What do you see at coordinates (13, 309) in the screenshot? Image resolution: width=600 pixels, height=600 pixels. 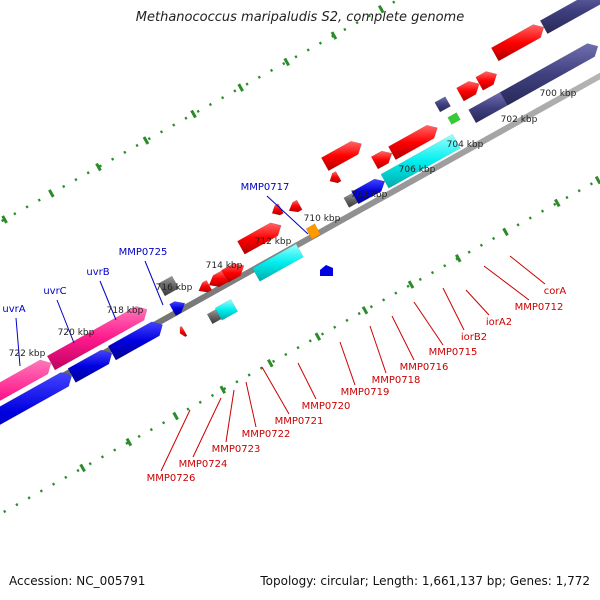 I see `gene-label-top: uvrA` at bounding box center [13, 309].